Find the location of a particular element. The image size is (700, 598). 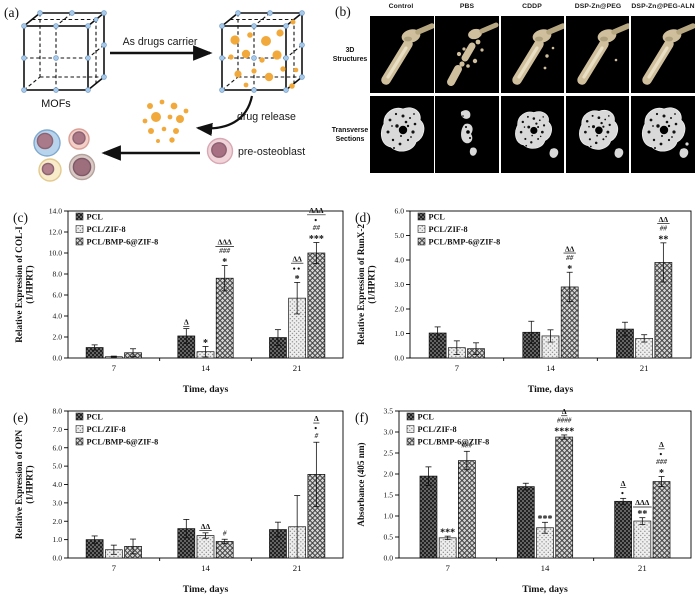

svg-text: (e) is located at coordinates (20, 417).